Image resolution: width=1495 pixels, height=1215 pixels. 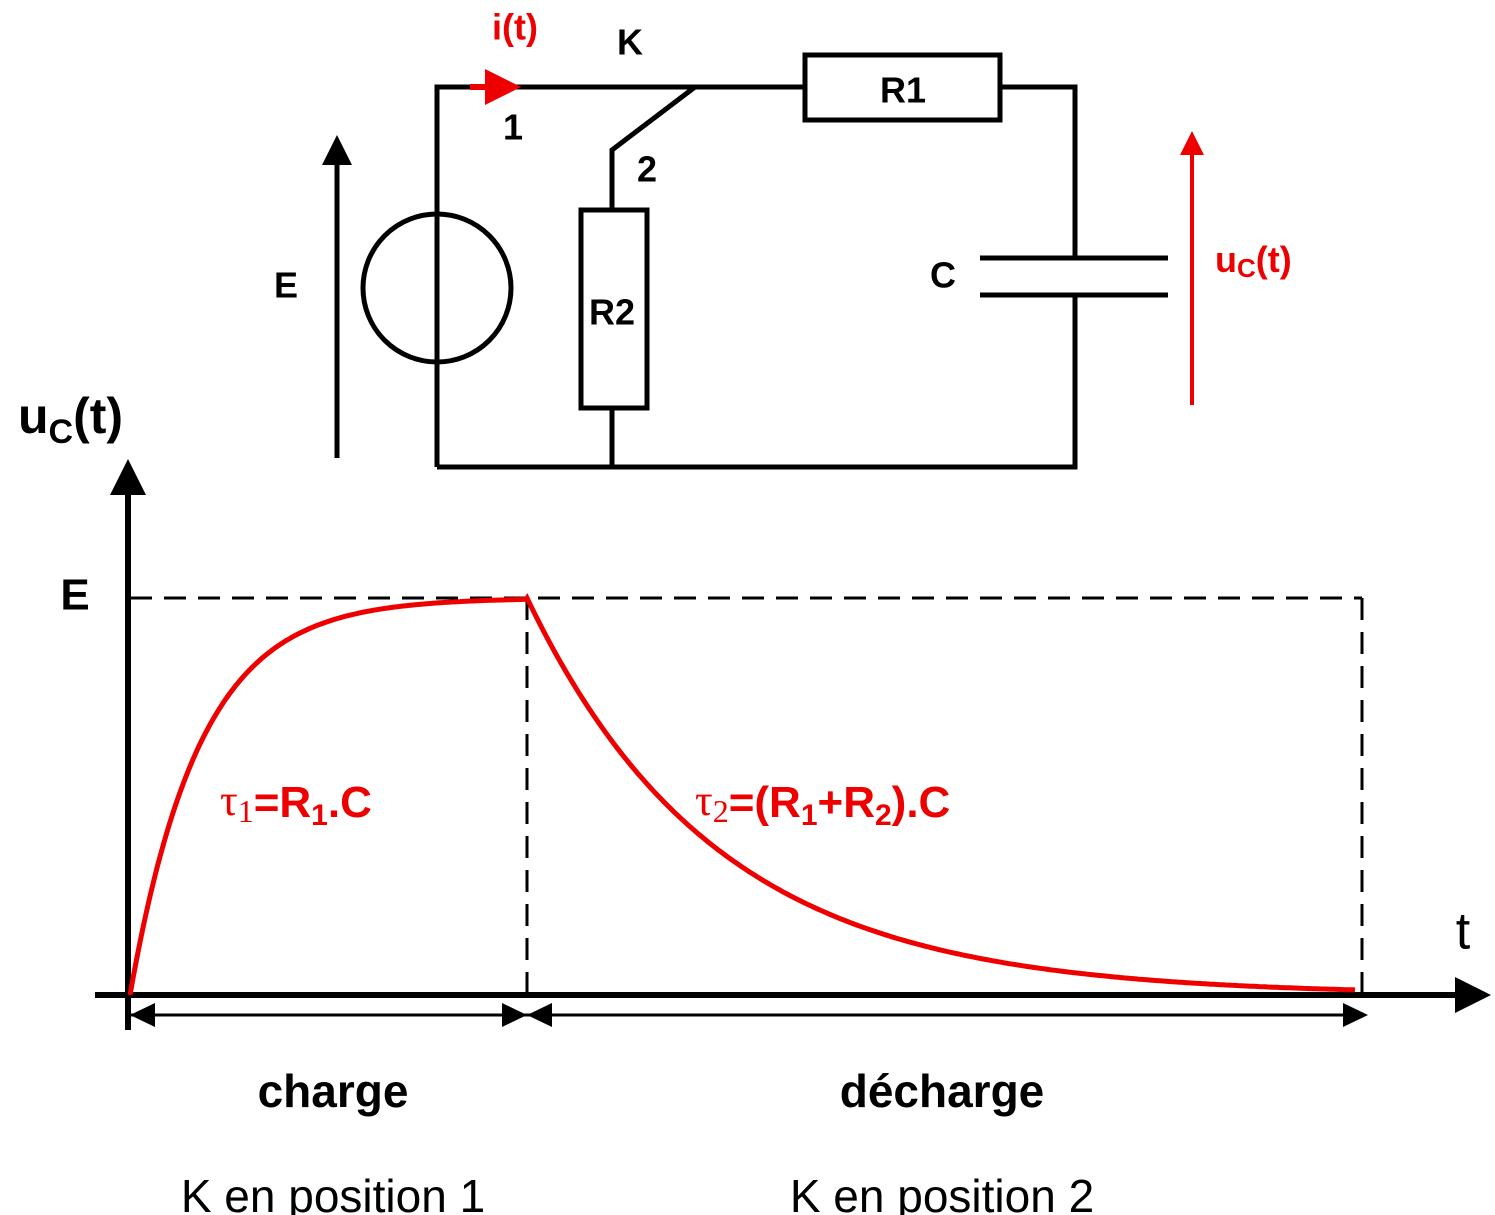 I want to click on position-label: 1, so click(x=513, y=127).